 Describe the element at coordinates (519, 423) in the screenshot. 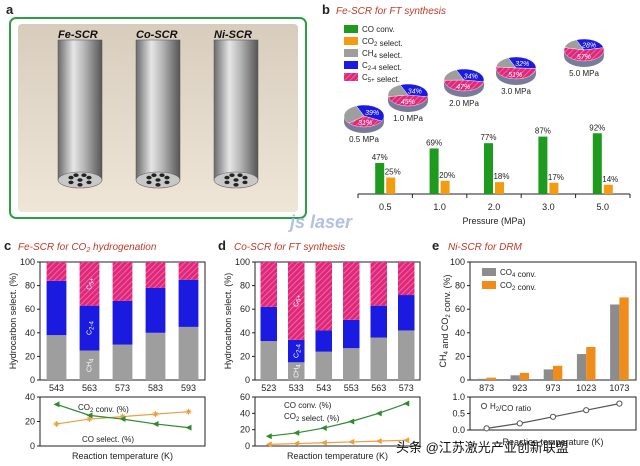

I see `e-line-marker` at that location.